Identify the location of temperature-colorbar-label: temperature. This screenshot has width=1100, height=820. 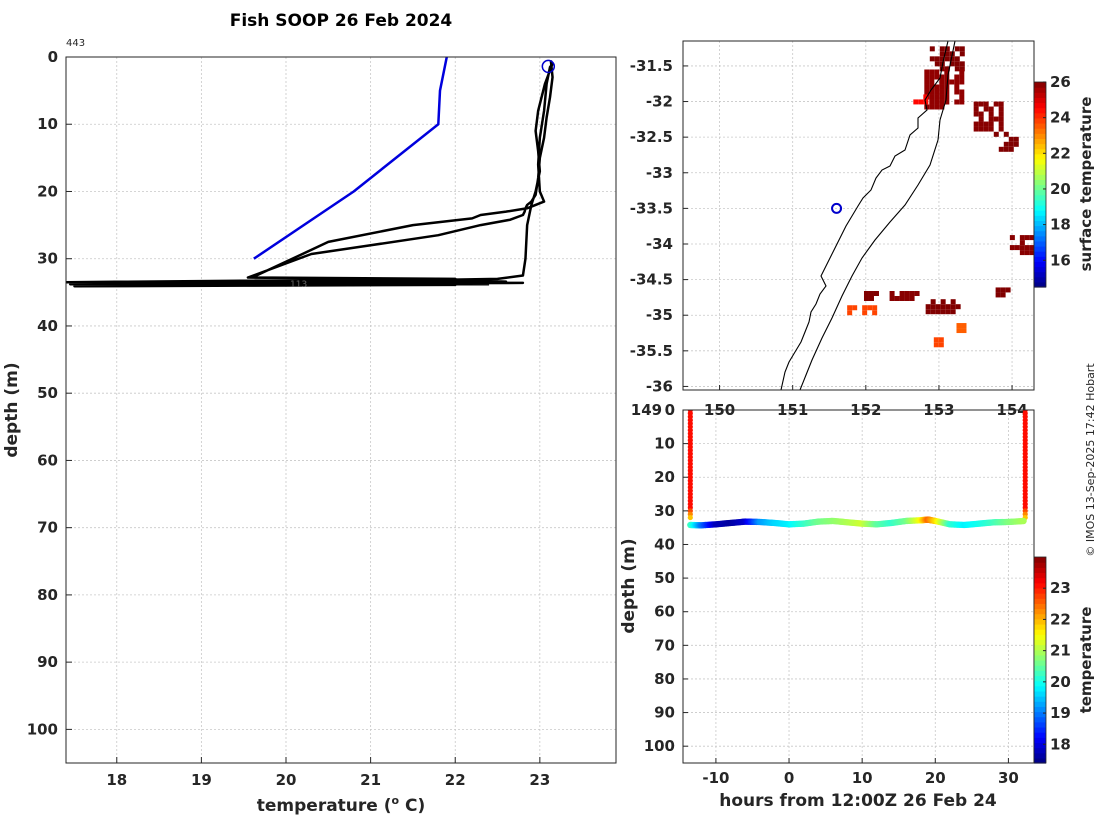
(1086, 660).